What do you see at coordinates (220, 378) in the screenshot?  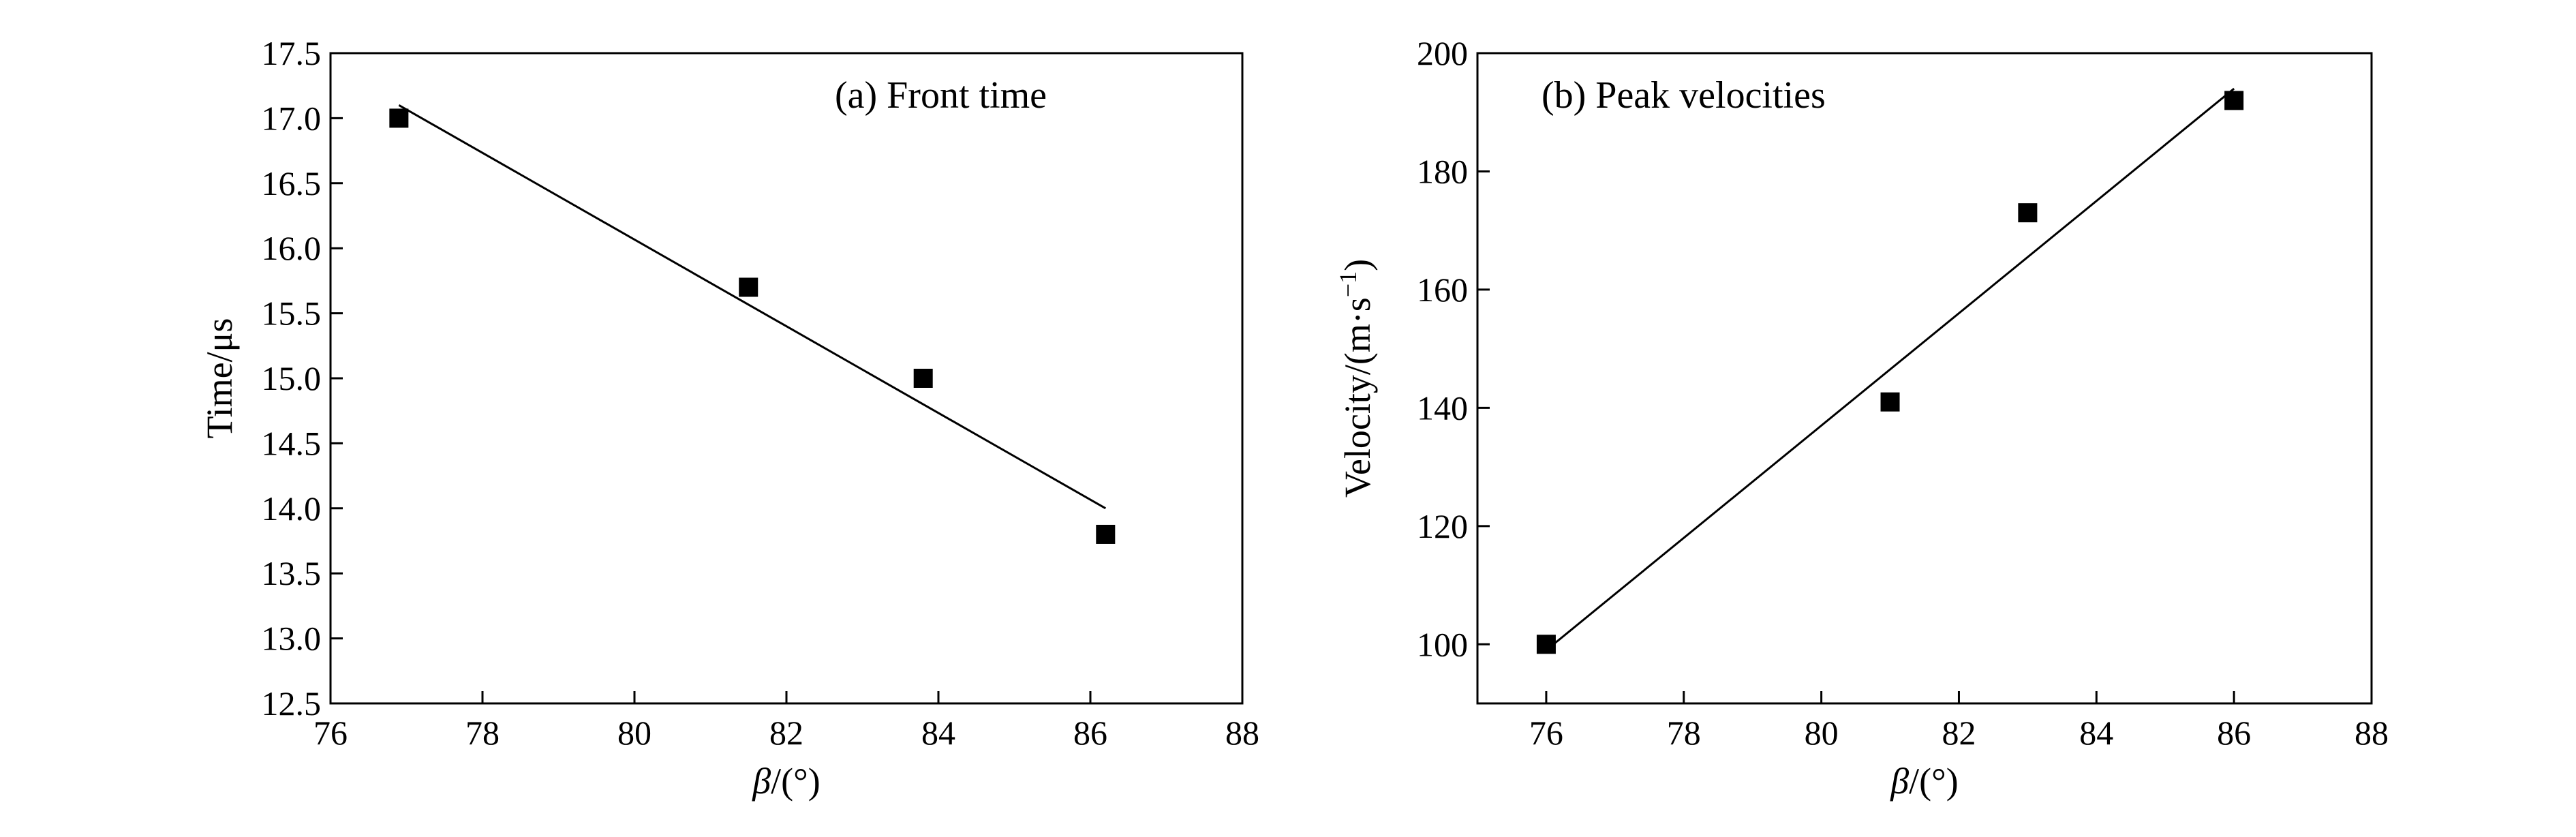 I see `y-axis-label: Time/μs` at bounding box center [220, 378].